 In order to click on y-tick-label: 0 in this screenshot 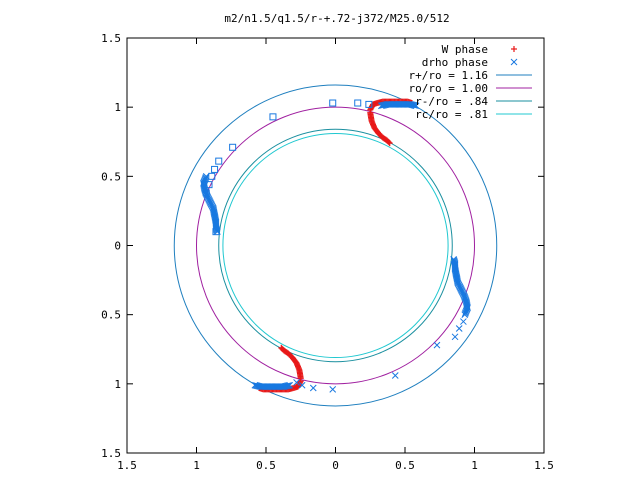, I will do `click(117, 246)`.